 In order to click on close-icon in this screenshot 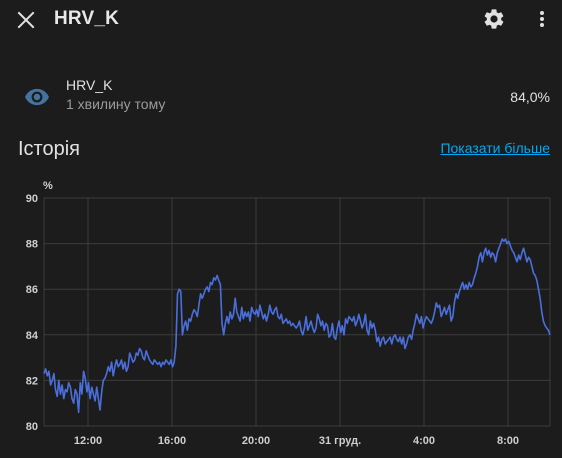, I will do `click(26, 20)`.